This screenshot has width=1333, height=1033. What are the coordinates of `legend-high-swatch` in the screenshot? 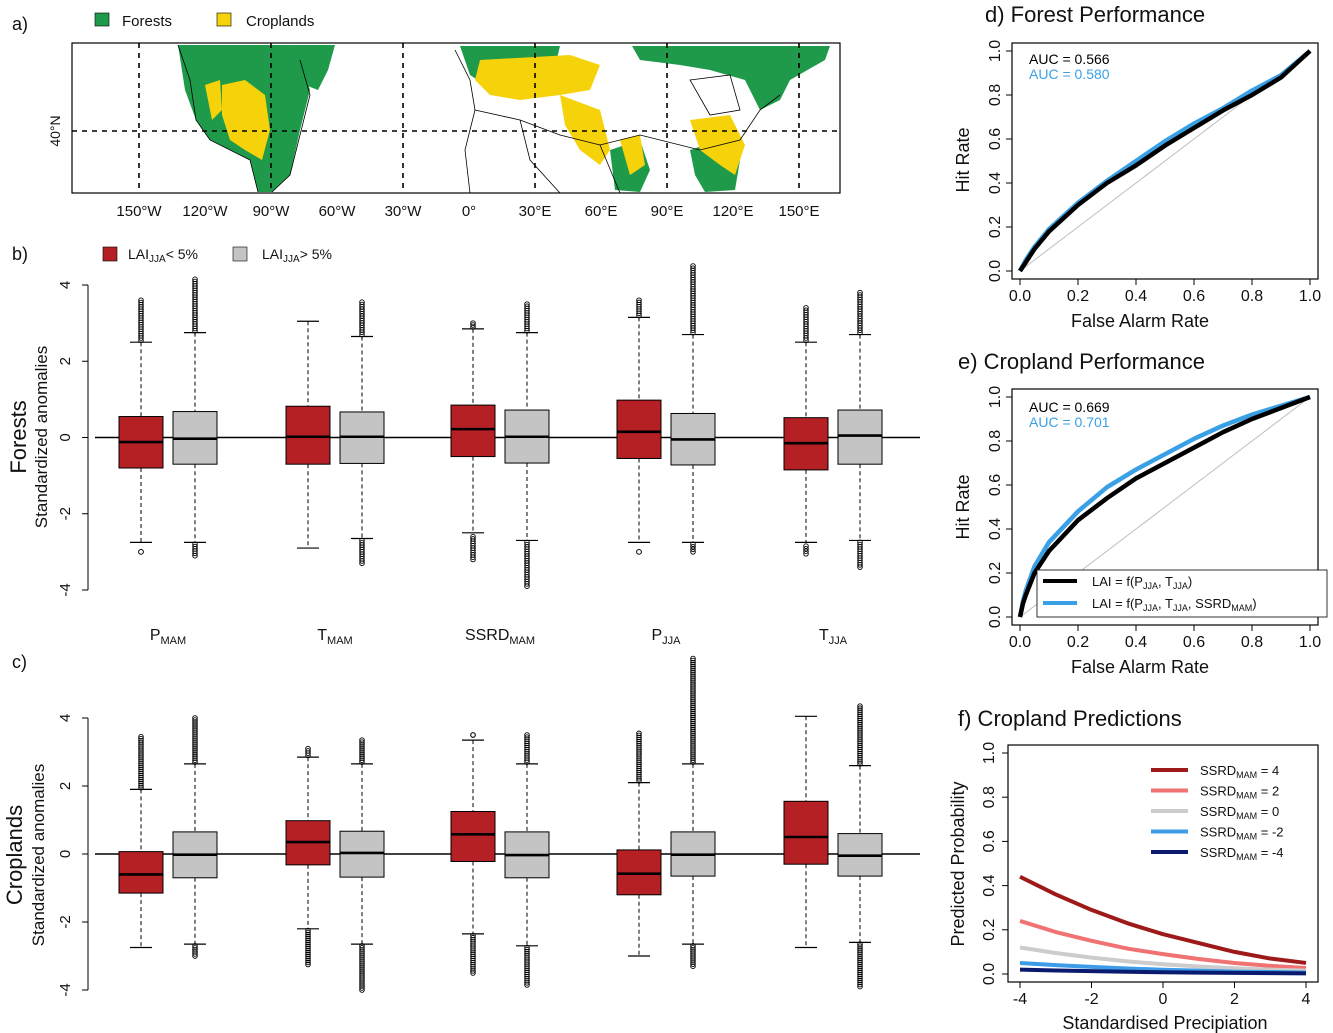 It's located at (240, 254).